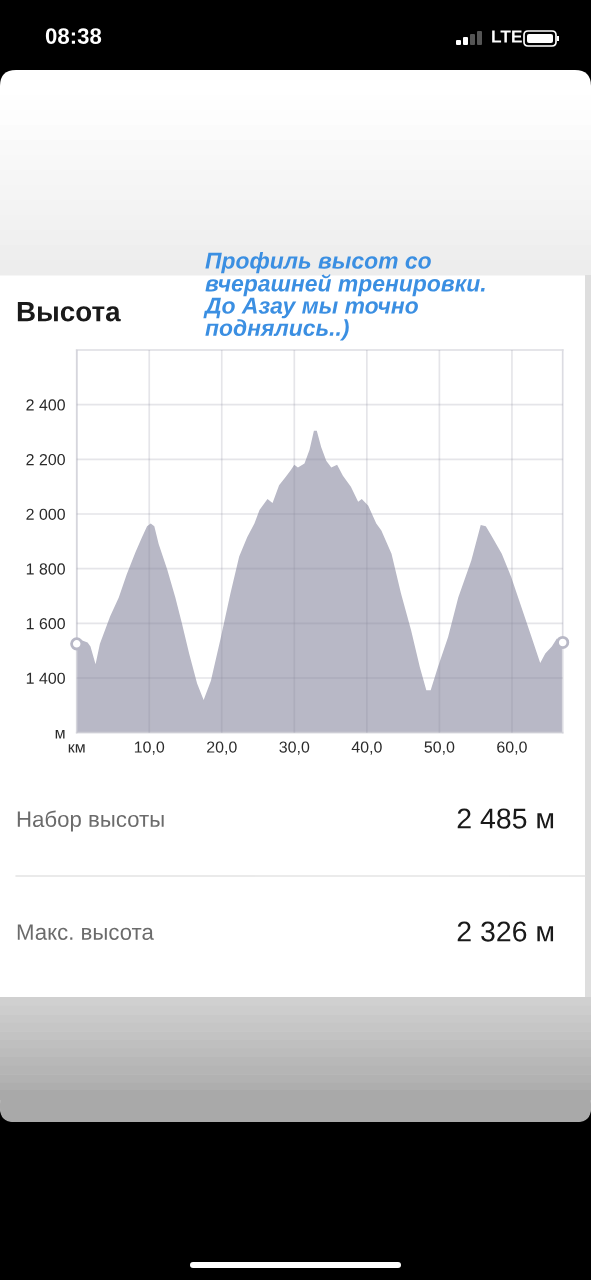 The image size is (591, 1280). What do you see at coordinates (76, 748) in the screenshot?
I see `x-tick-label: км` at bounding box center [76, 748].